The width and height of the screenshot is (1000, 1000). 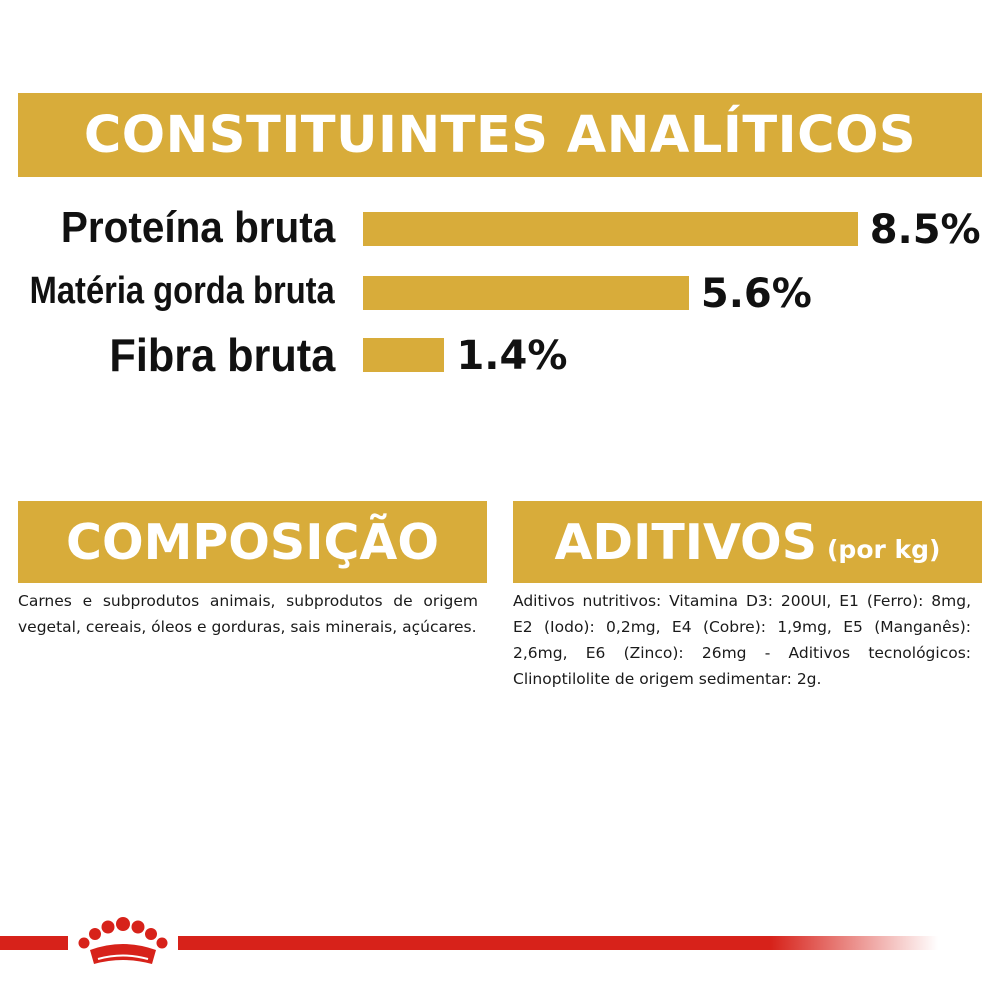 I want to click on row-label-protein: Proteína bruta, so click(x=197, y=227).